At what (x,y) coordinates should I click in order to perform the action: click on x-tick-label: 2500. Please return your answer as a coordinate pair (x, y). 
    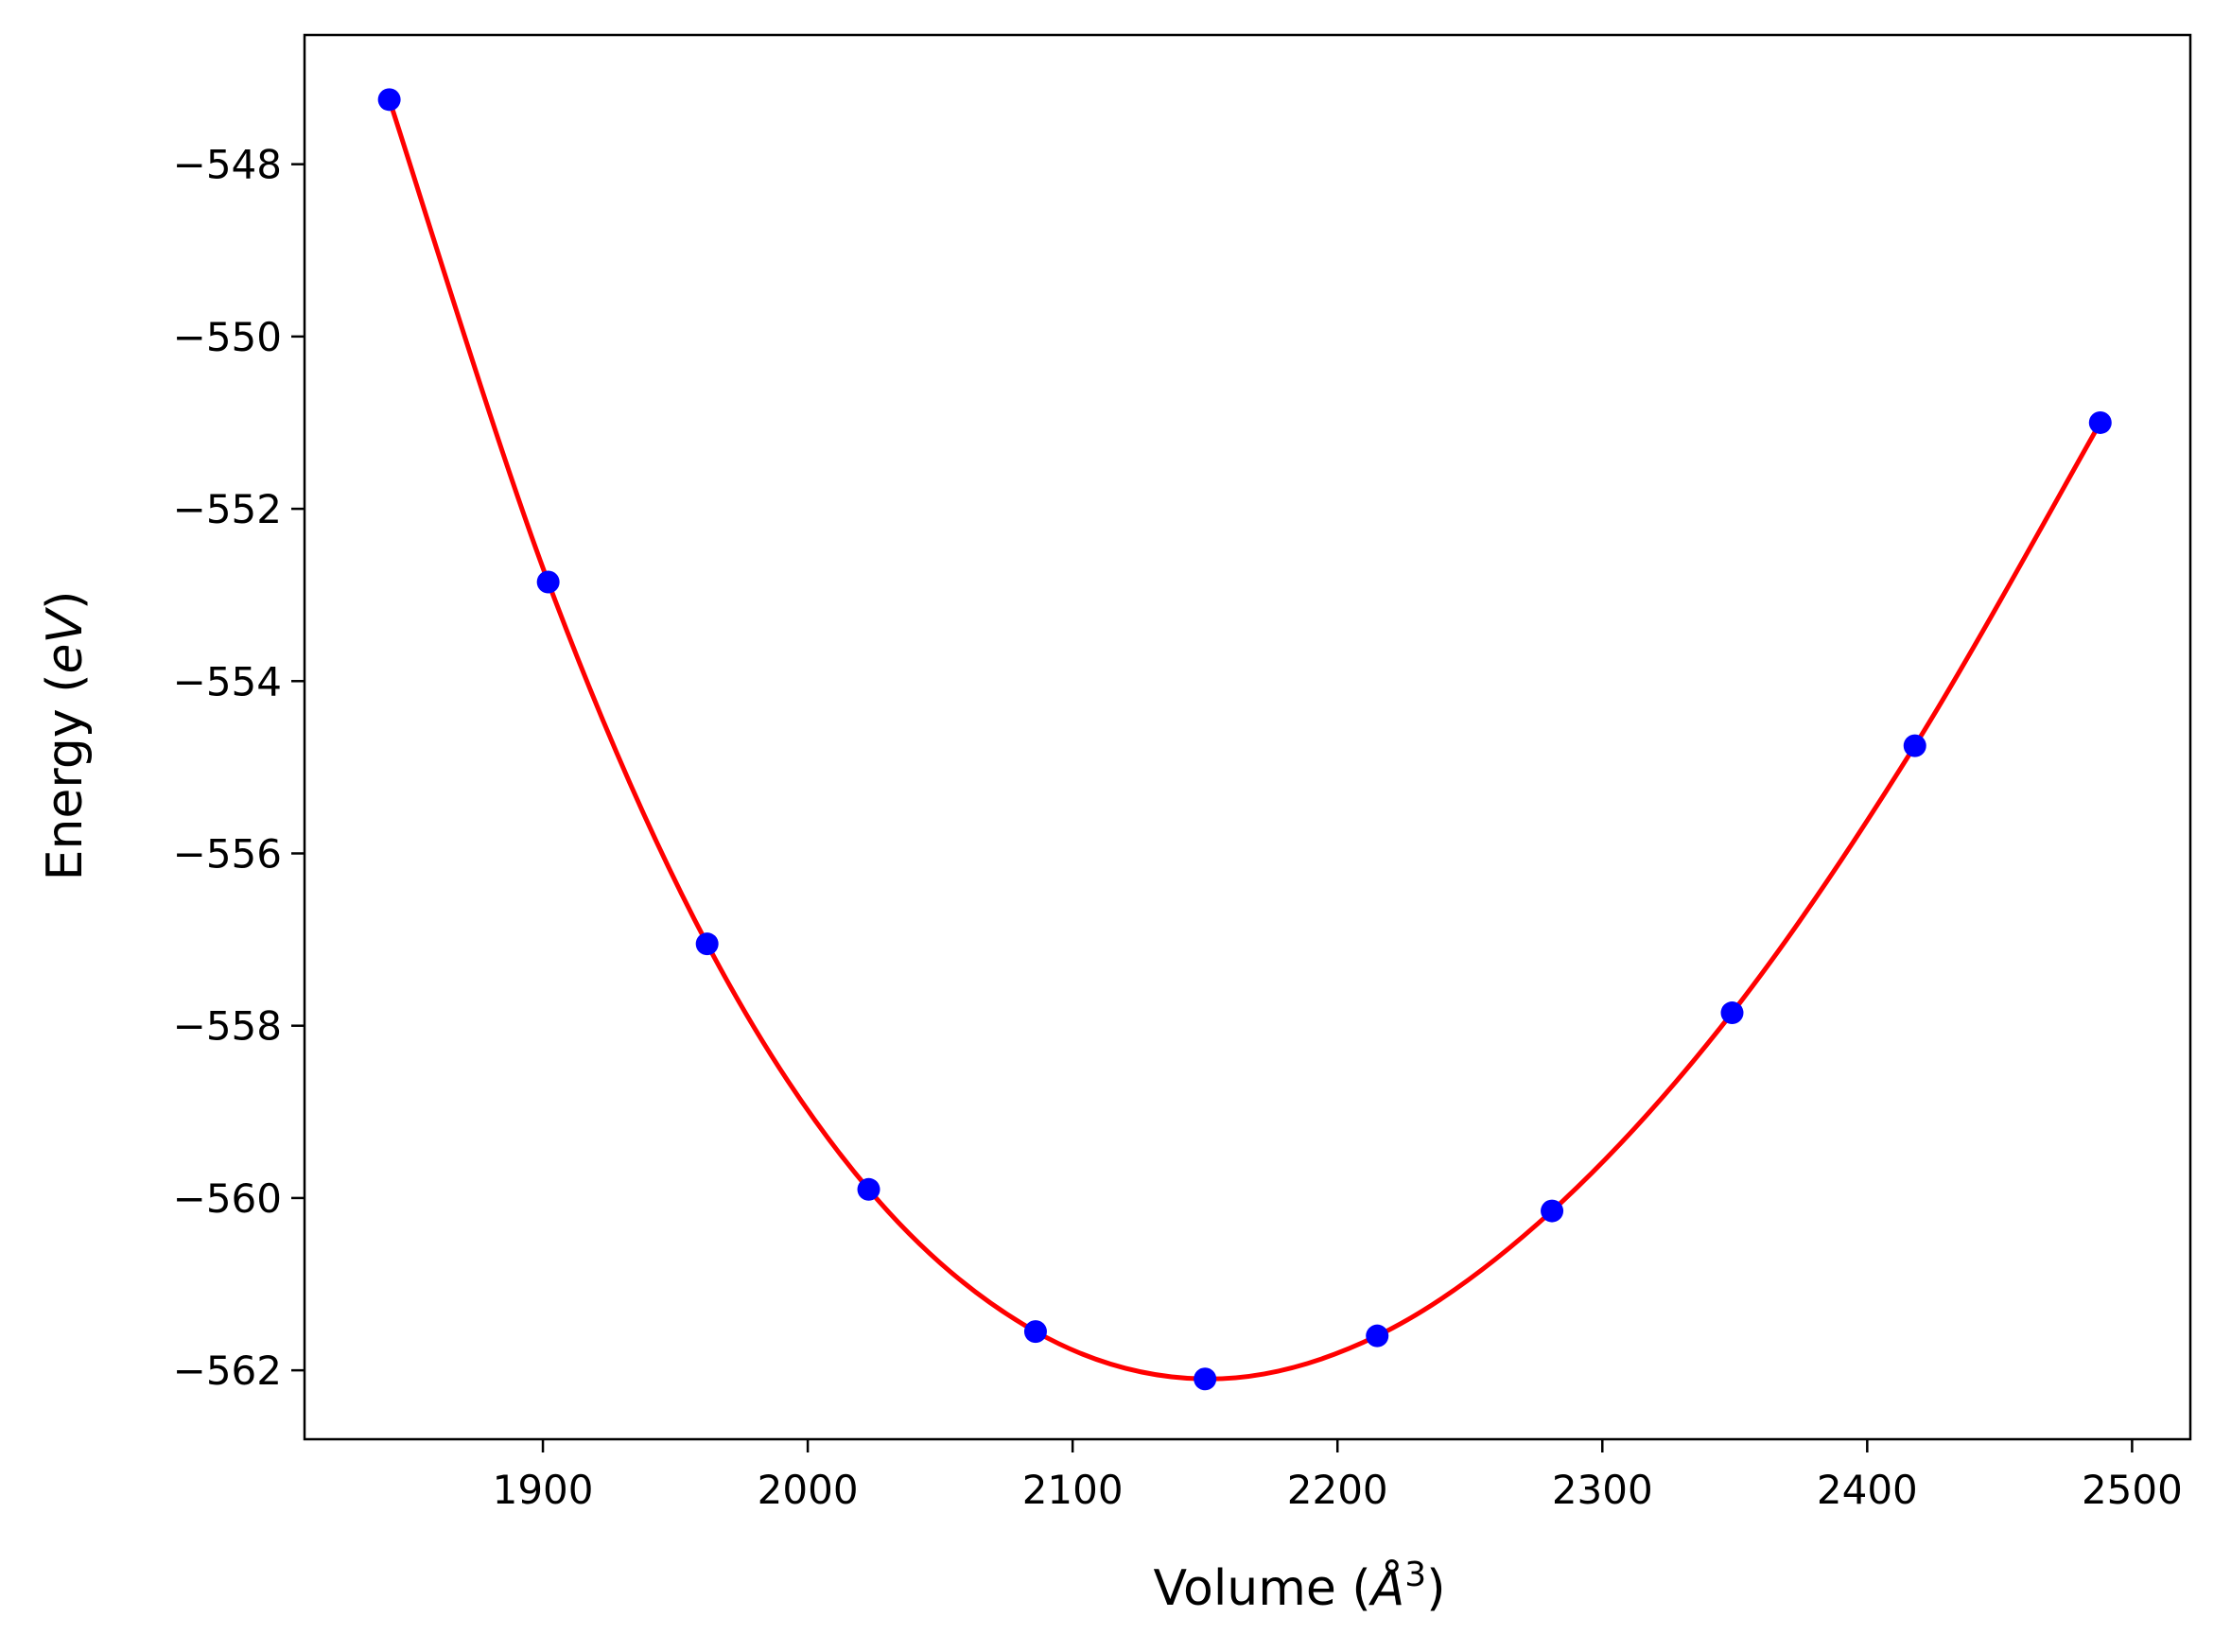
    Looking at the image, I should click on (2132, 1490).